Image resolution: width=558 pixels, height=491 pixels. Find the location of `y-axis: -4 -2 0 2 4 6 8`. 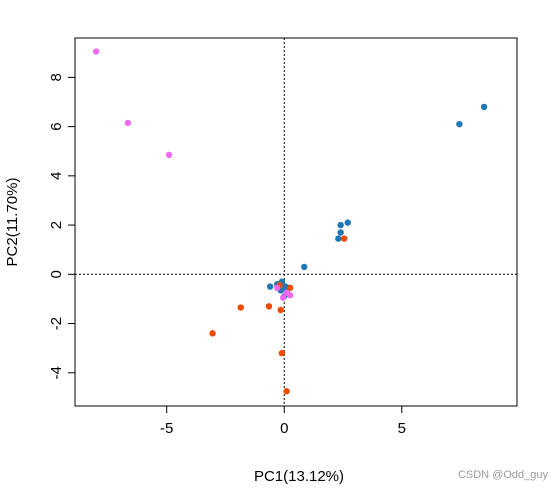

y-axis: -4 -2 0 2 4 6 8 is located at coordinates (61, 226).